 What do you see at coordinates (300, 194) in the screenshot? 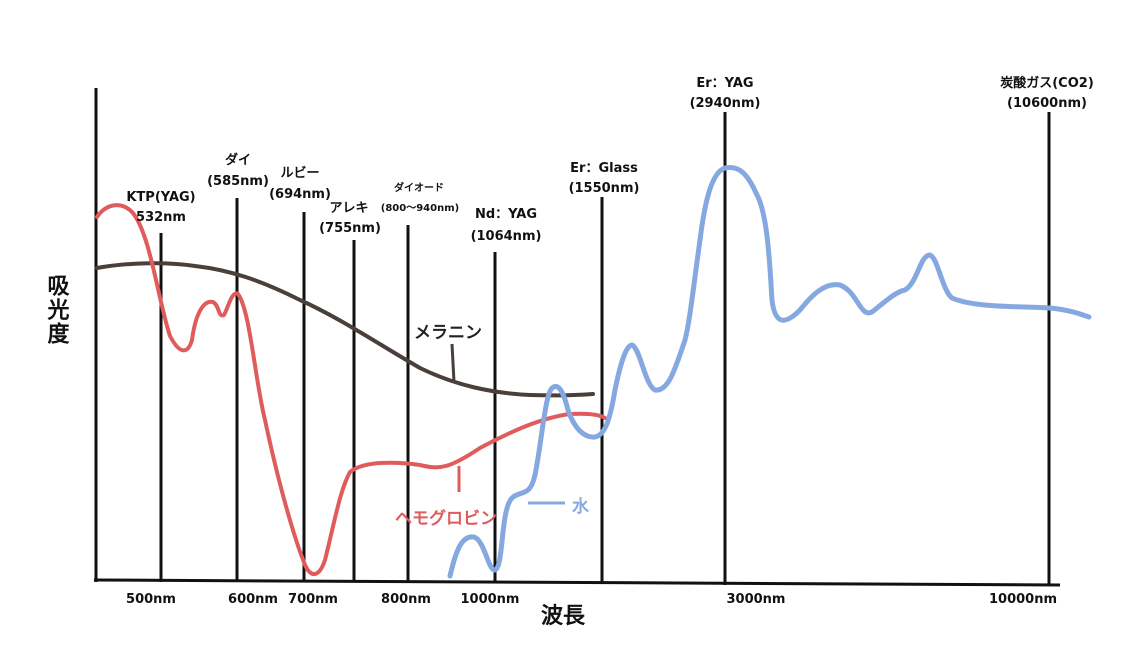
I see `laser-wavelength-ruby: (694nm)` at bounding box center [300, 194].